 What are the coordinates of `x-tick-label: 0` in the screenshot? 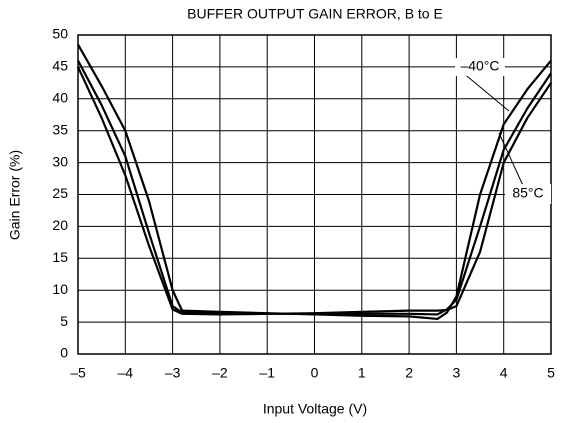 It's located at (315, 373).